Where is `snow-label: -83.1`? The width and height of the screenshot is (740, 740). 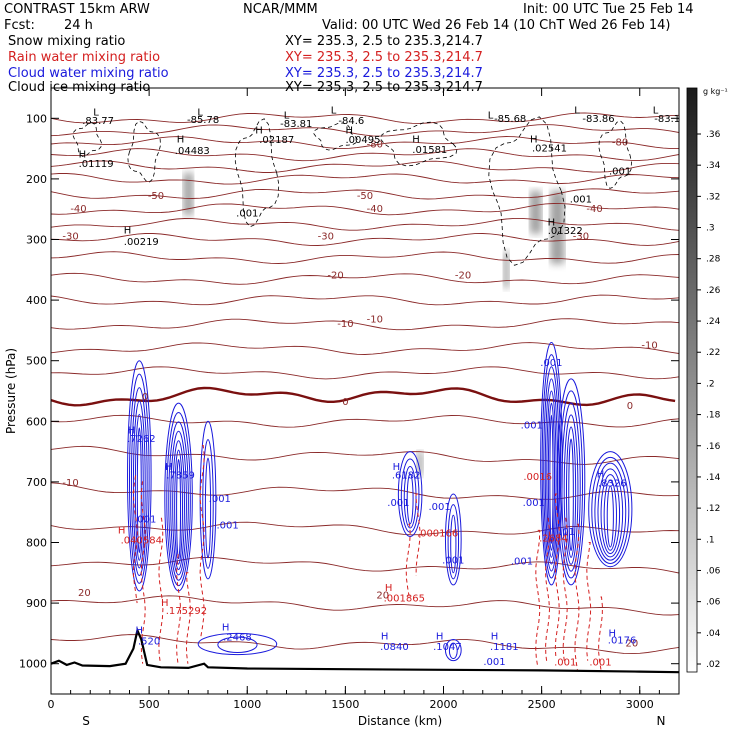
snow-label: -83.1 is located at coordinates (667, 119).